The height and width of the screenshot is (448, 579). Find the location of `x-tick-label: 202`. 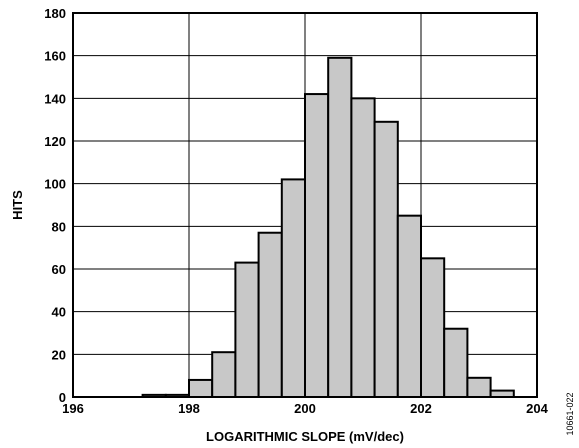

x-tick-label: 202 is located at coordinates (421, 408).